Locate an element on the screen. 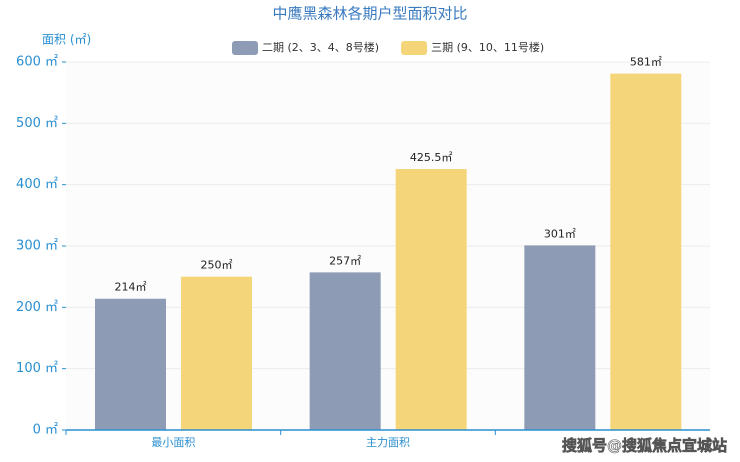 The image size is (740, 462). value-label: 425.5㎡ is located at coordinates (431, 157).